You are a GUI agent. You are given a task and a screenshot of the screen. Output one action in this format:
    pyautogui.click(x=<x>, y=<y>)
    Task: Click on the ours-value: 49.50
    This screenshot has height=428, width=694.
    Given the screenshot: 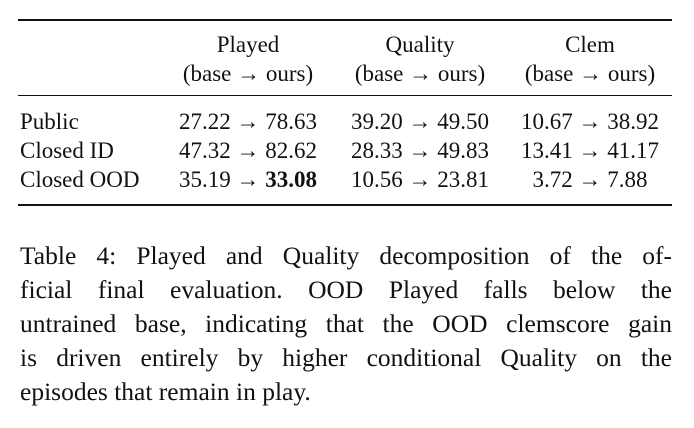 What is the action you would take?
    pyautogui.click(x=463, y=121)
    